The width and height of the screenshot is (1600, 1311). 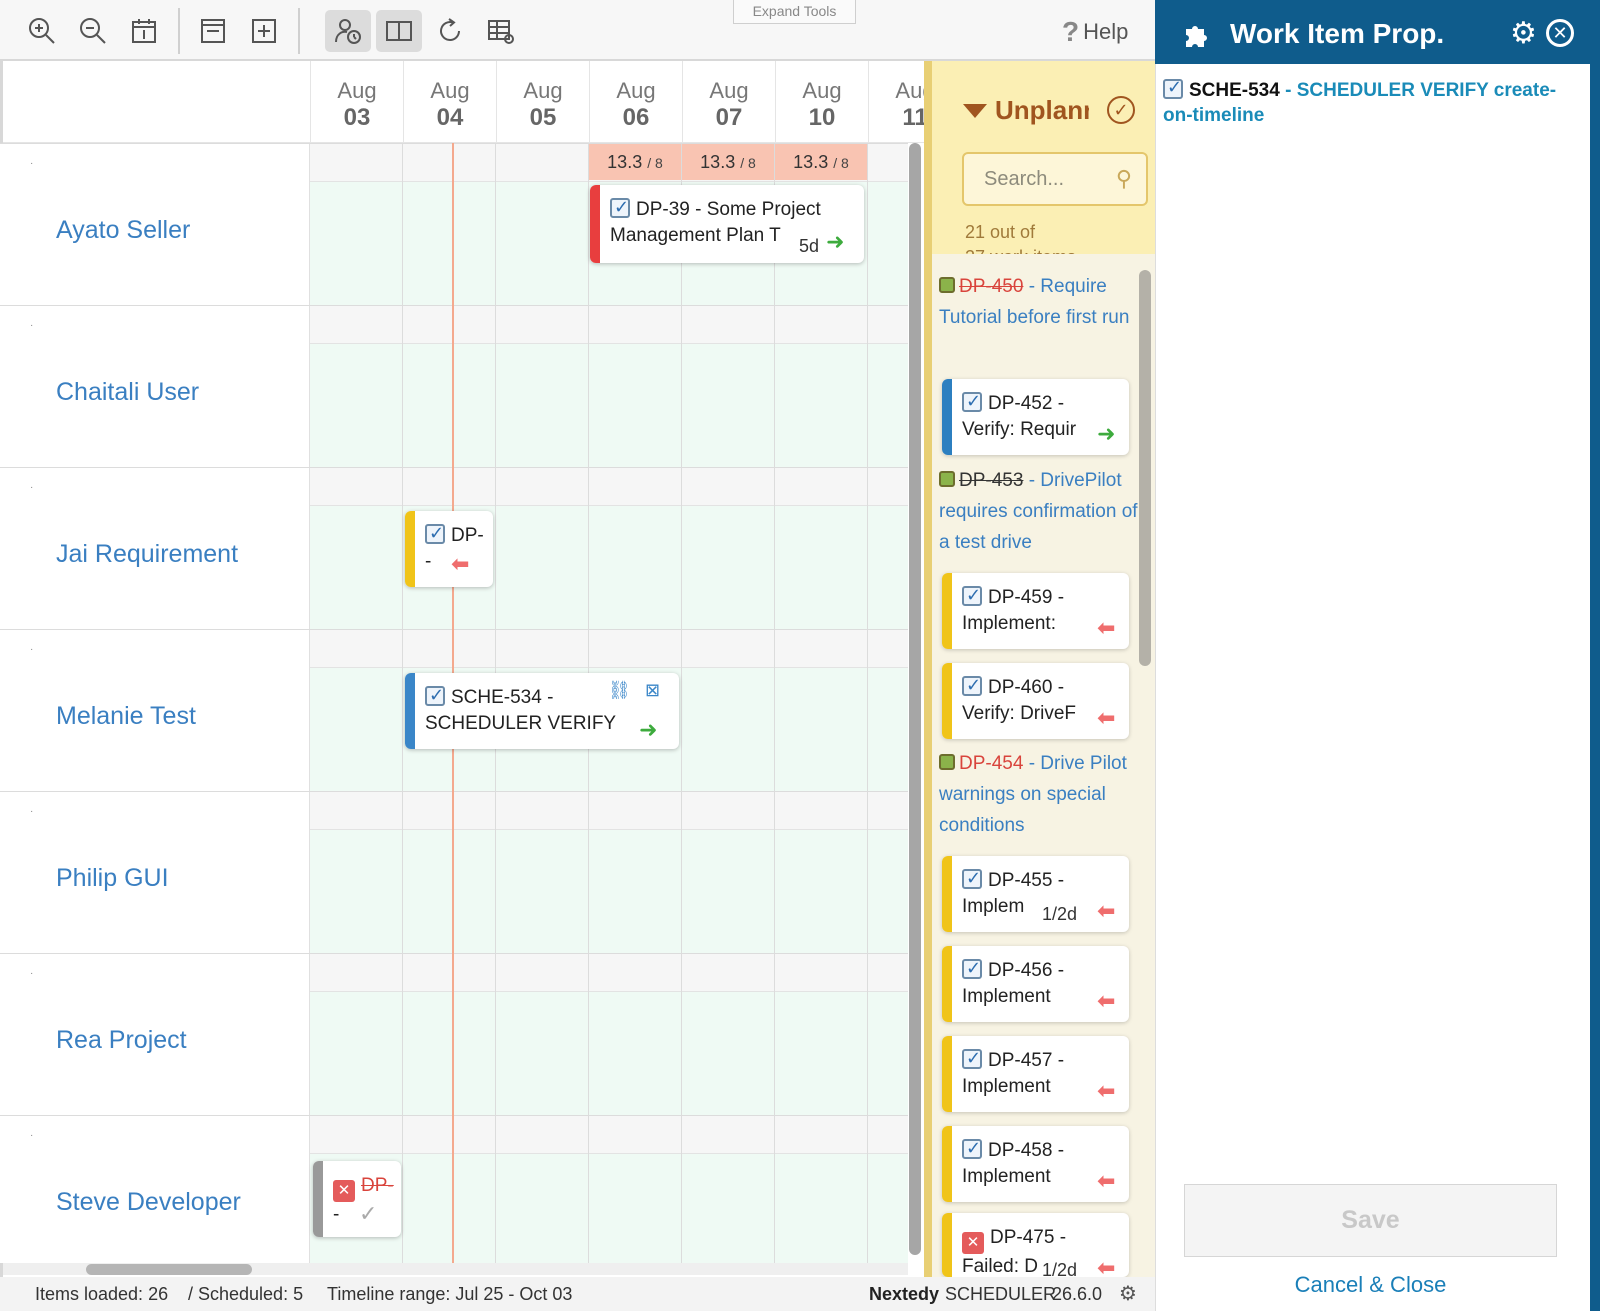 What do you see at coordinates (1035, 894) in the screenshot?
I see `unplanned-card: DP-455 - Implem 1/2d ⬅` at bounding box center [1035, 894].